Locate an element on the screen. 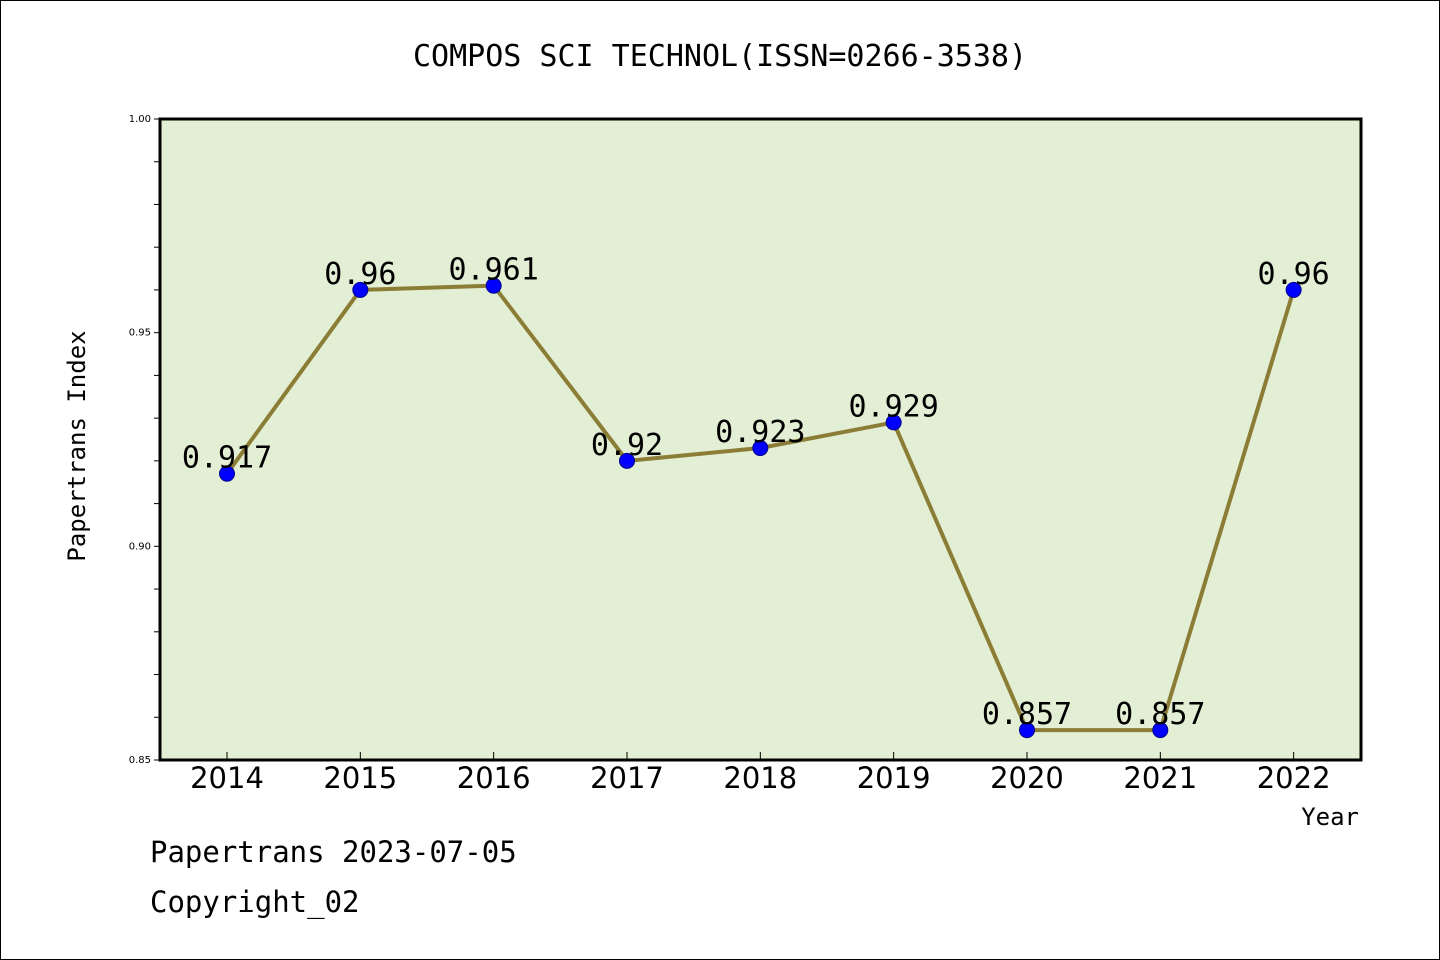 Image resolution: width=1440 pixels, height=960 pixels. x-tick-label: 2015 is located at coordinates (360, 778).